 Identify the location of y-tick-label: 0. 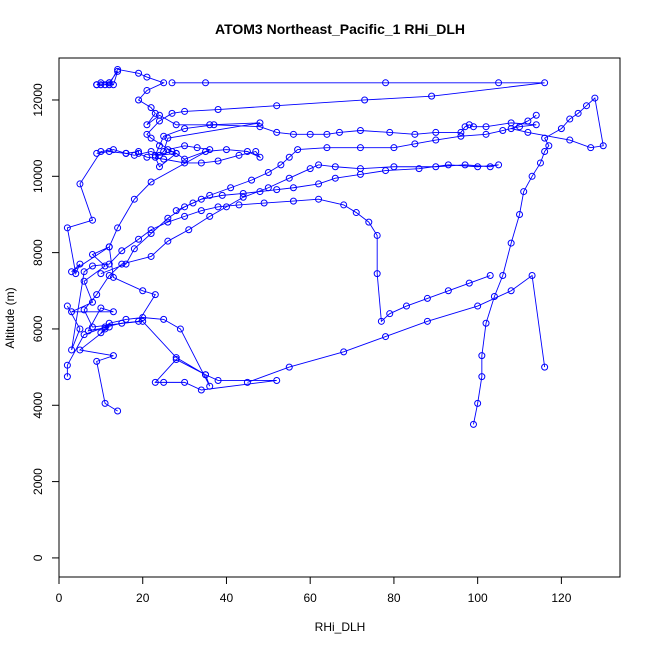
(38, 557).